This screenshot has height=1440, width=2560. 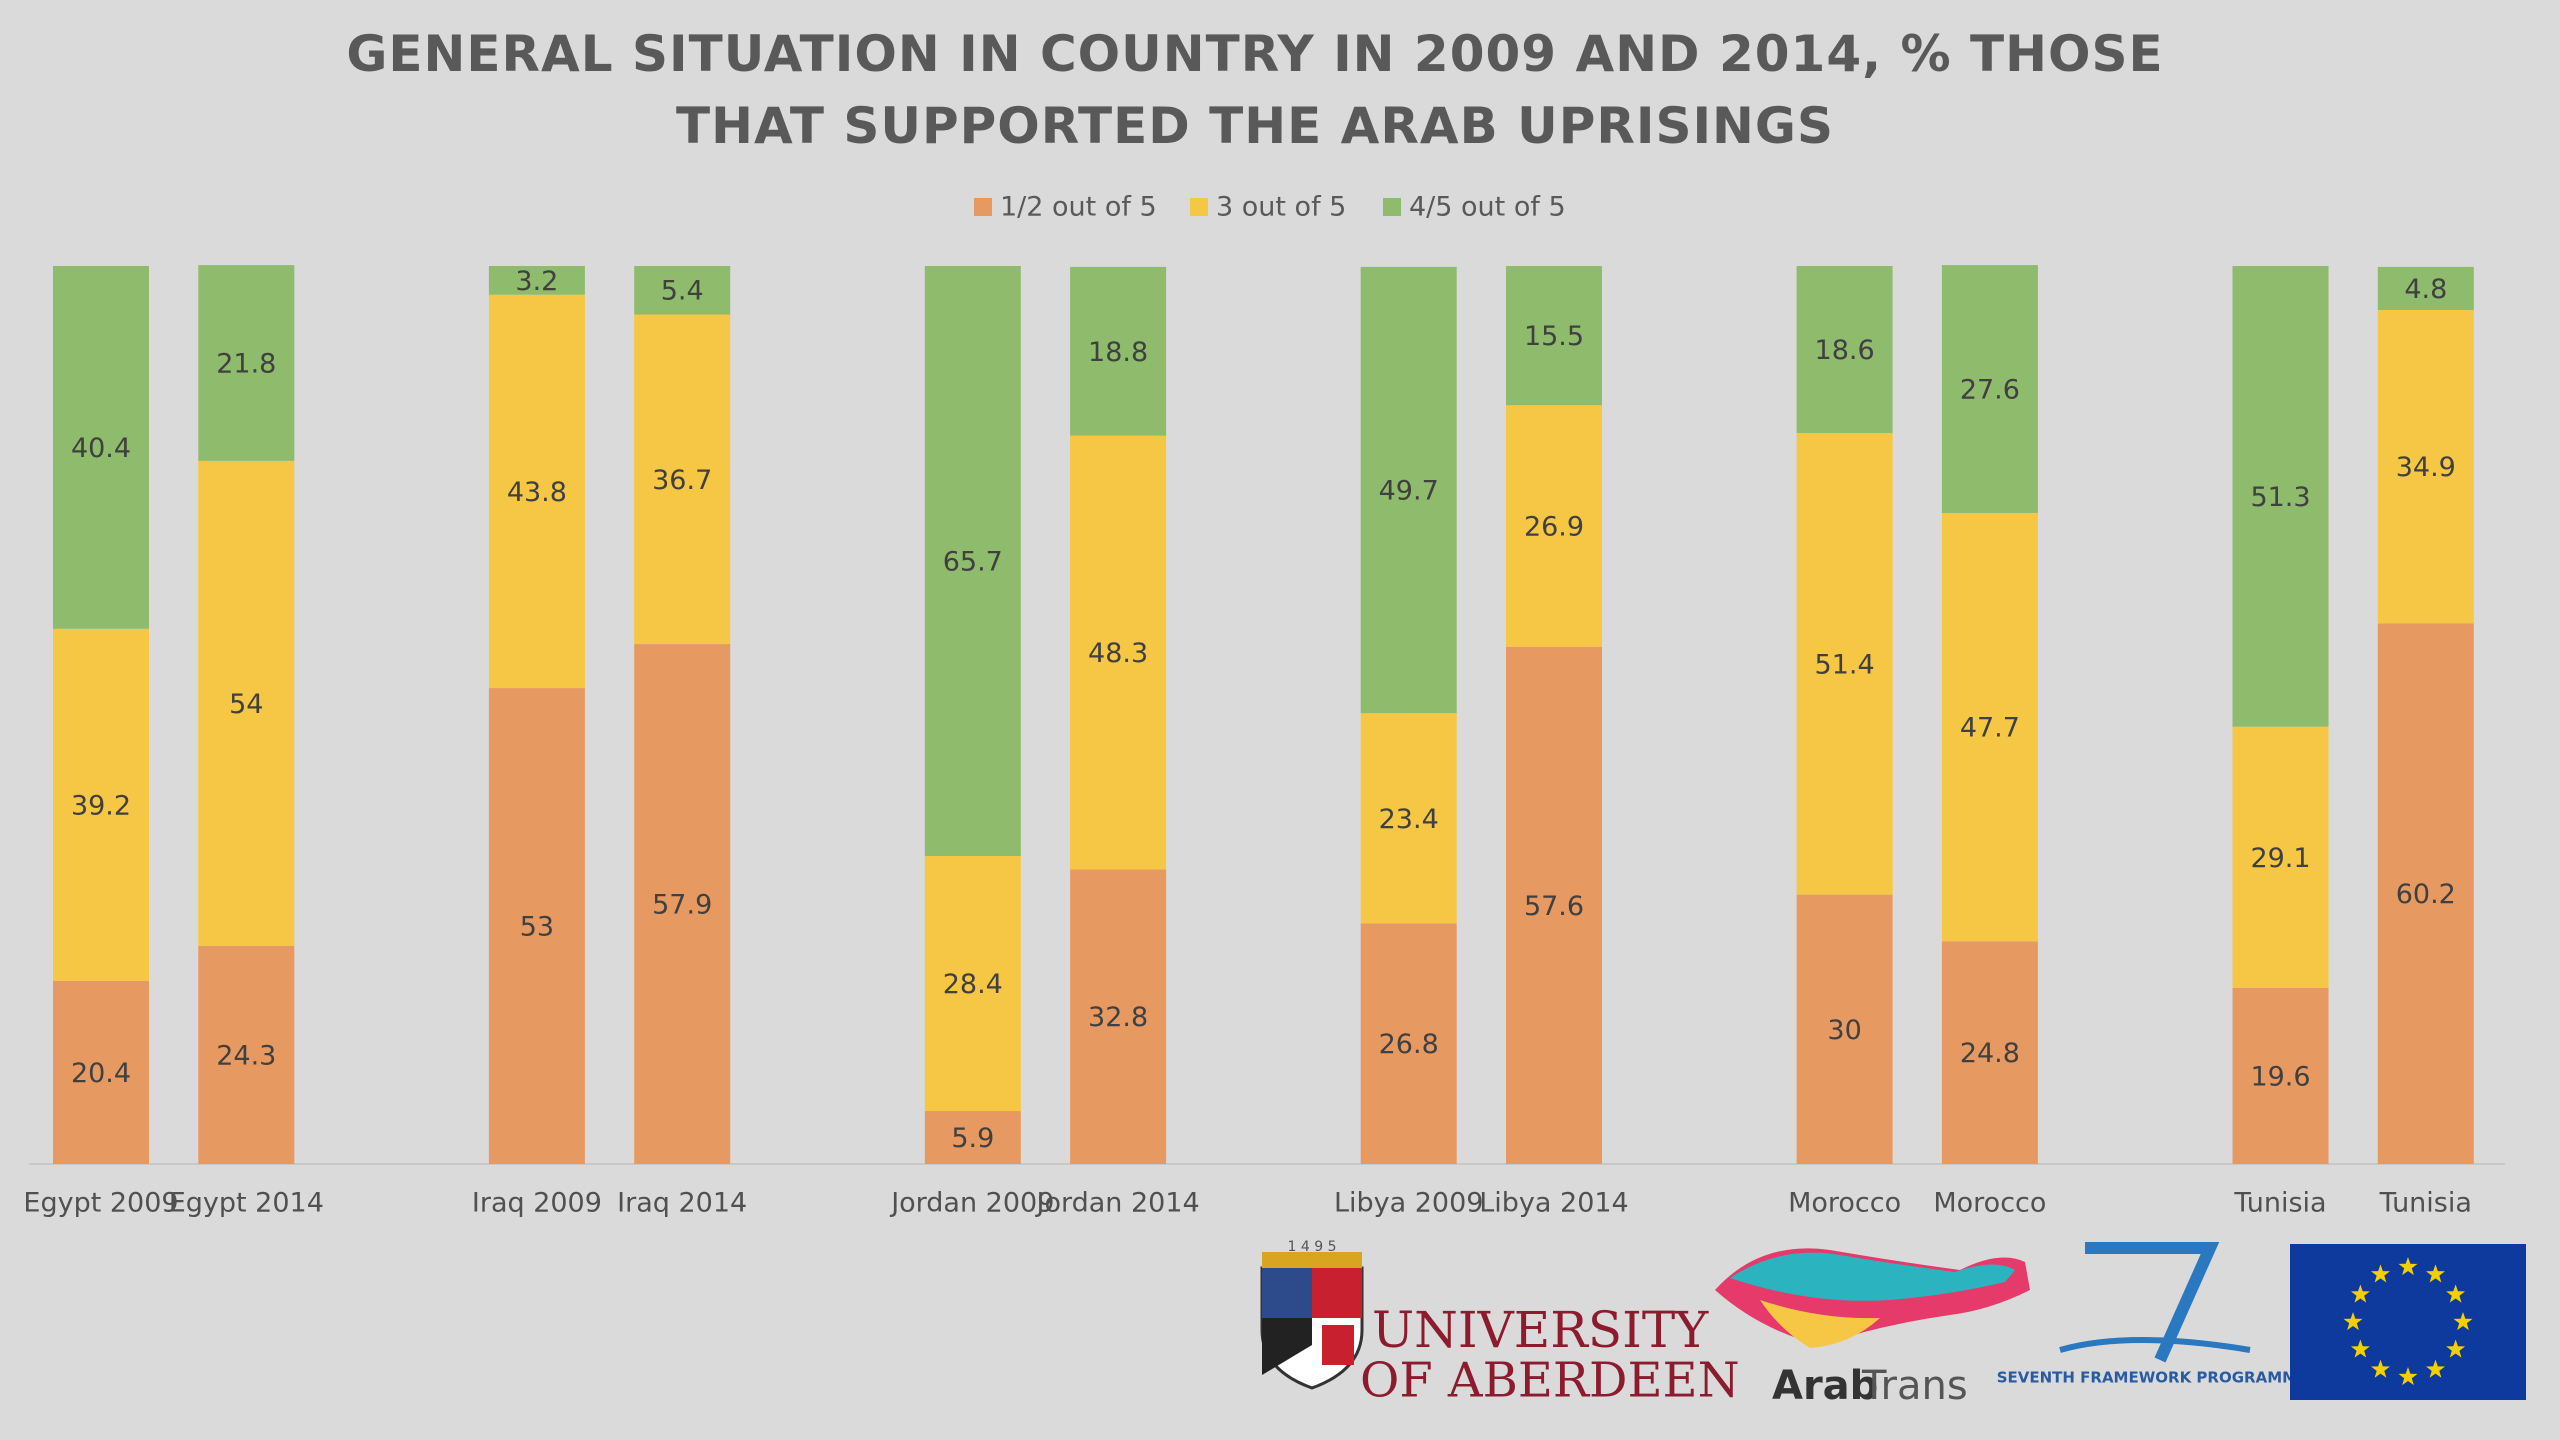 I want to click on legend-label: 4/5 out of 5, so click(x=1487, y=207).